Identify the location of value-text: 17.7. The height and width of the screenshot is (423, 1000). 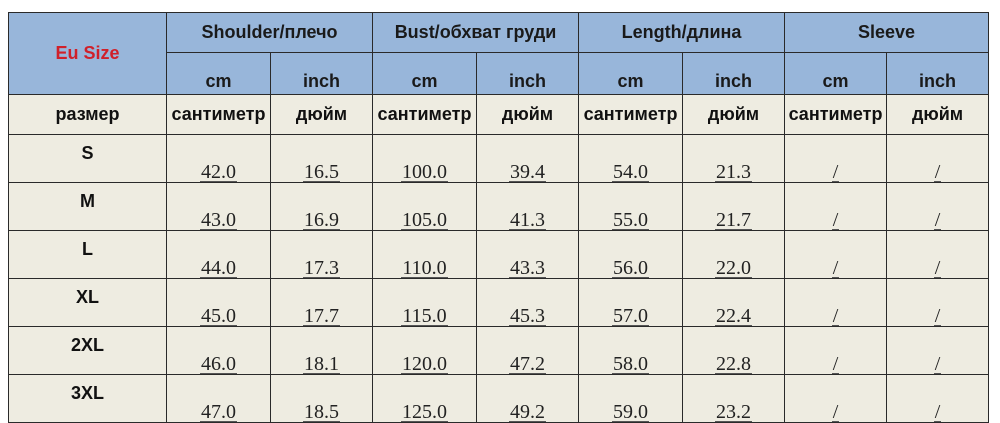
(321, 316).